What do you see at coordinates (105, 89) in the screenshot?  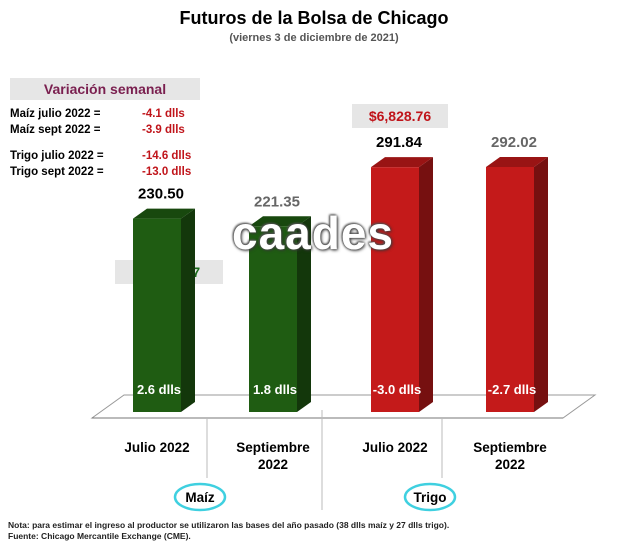 I see `variacion-title: Variación semanal` at bounding box center [105, 89].